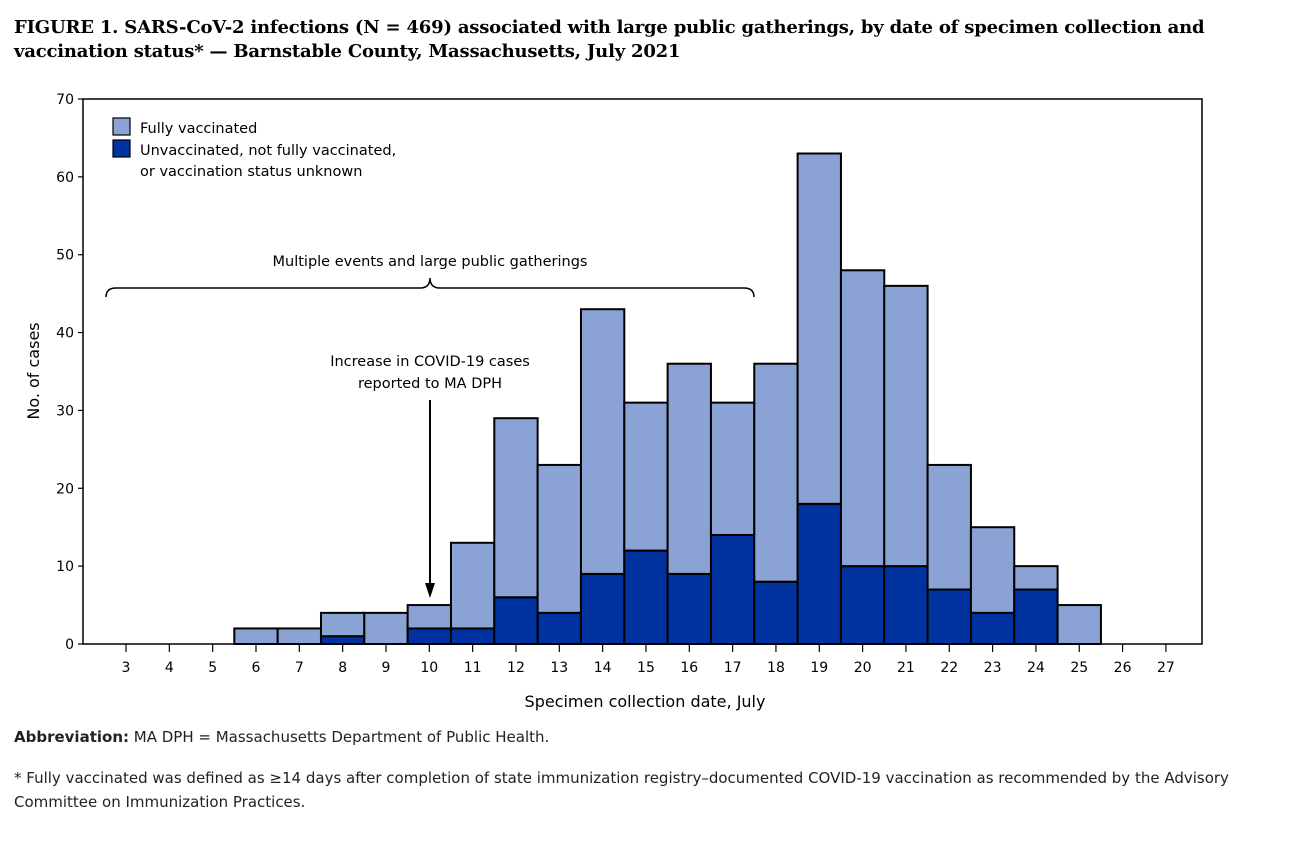 The image size is (1299, 844). What do you see at coordinates (268, 151) in the screenshot?
I see `legend-label-unvaccinated-line1: Unvaccinated, not fully vaccinated,` at bounding box center [268, 151].